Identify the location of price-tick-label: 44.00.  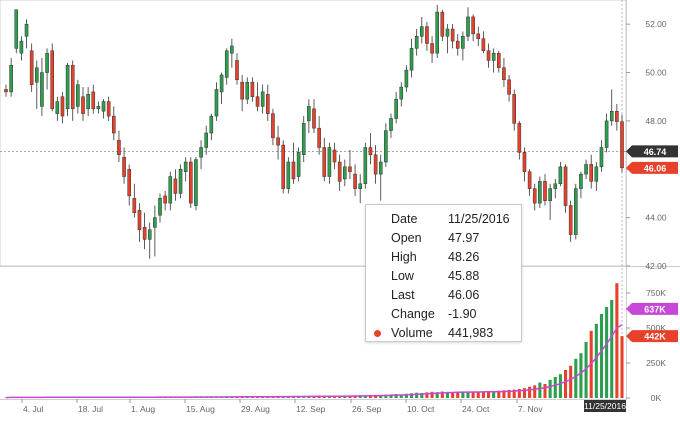
(656, 218).